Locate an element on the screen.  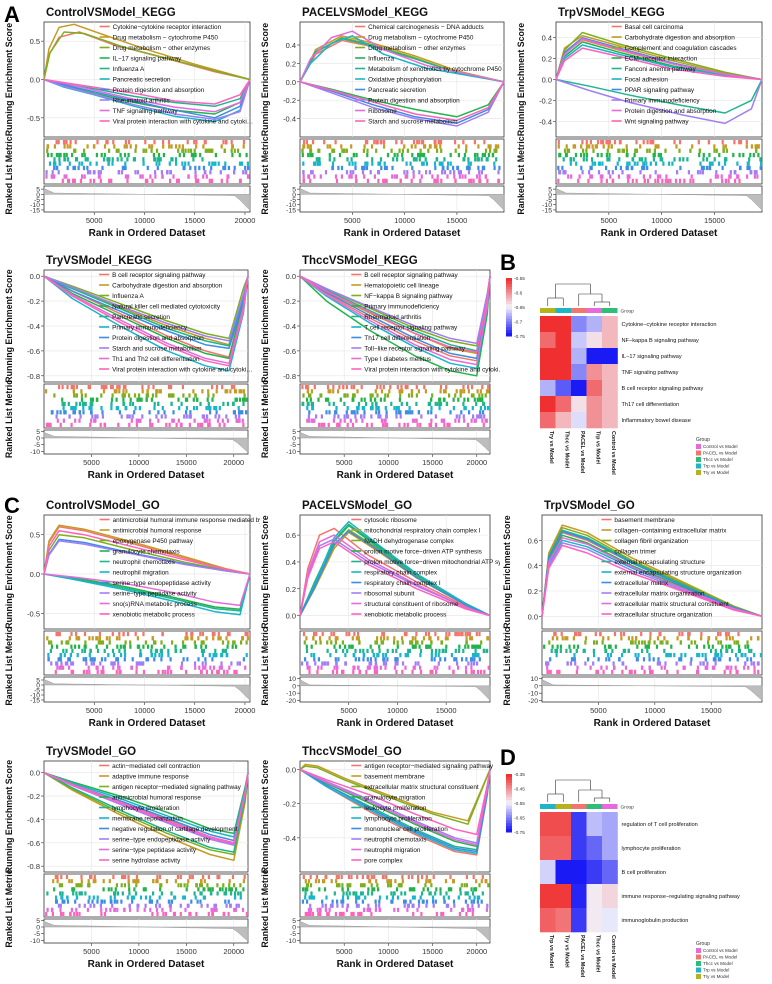
enrichment-panel is located at coordinates (146, 816).